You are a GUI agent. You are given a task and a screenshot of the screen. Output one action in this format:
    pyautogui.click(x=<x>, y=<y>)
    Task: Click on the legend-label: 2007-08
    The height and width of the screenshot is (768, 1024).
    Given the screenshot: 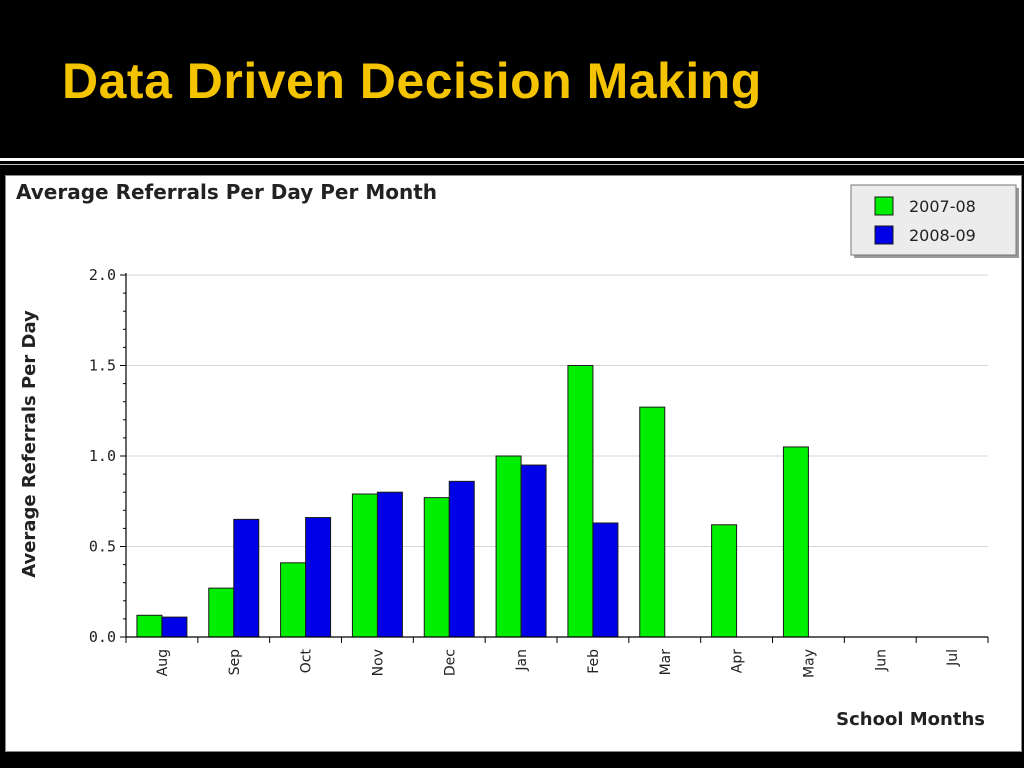 What is the action you would take?
    pyautogui.click(x=942, y=206)
    